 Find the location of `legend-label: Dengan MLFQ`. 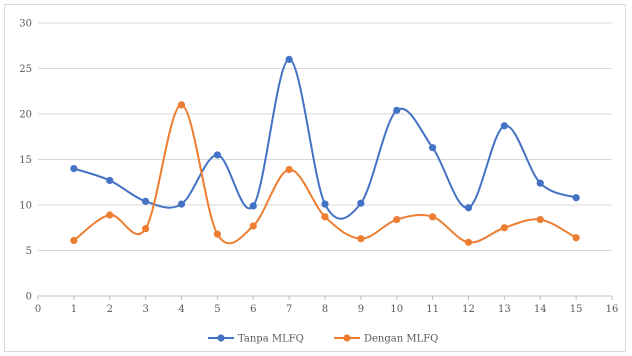

legend-label: Dengan MLFQ is located at coordinates (401, 339).